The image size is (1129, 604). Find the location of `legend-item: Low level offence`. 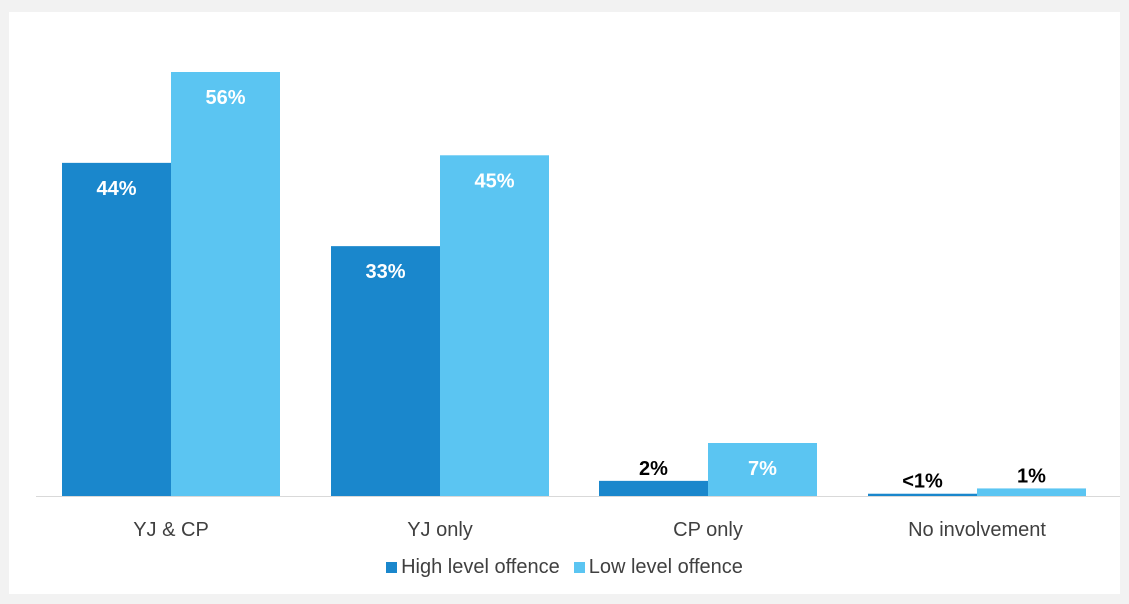

legend-item: Low level offence is located at coordinates (658, 567).